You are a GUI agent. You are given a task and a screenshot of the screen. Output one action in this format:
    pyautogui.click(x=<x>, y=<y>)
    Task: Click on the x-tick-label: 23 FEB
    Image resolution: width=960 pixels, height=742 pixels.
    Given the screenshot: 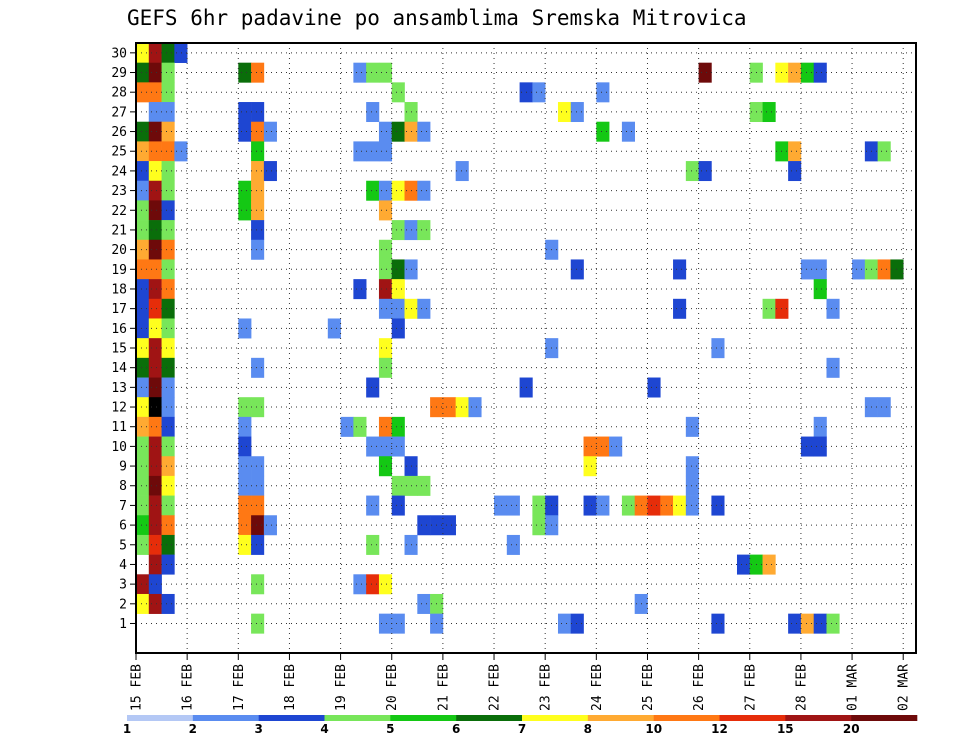 What is the action you would take?
    pyautogui.click(x=546, y=687)
    